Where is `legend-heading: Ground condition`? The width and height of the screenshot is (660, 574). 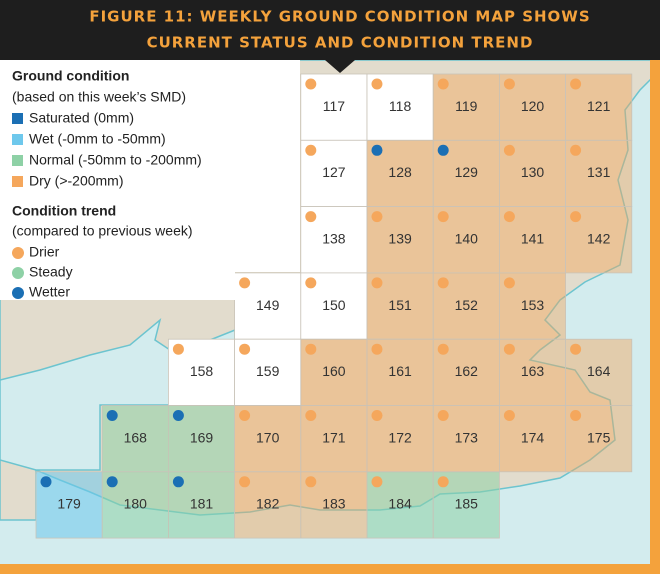 legend-heading: Ground condition is located at coordinates (70, 76).